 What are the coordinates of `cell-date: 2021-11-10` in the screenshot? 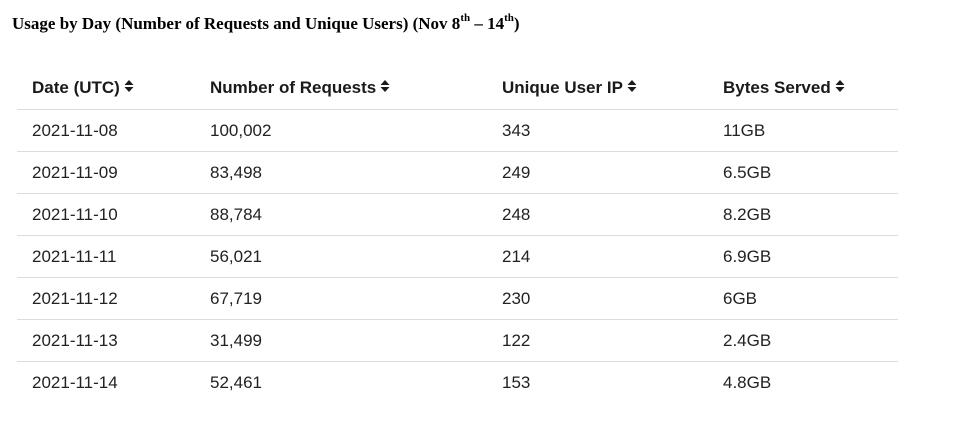 It's located at (106, 214).